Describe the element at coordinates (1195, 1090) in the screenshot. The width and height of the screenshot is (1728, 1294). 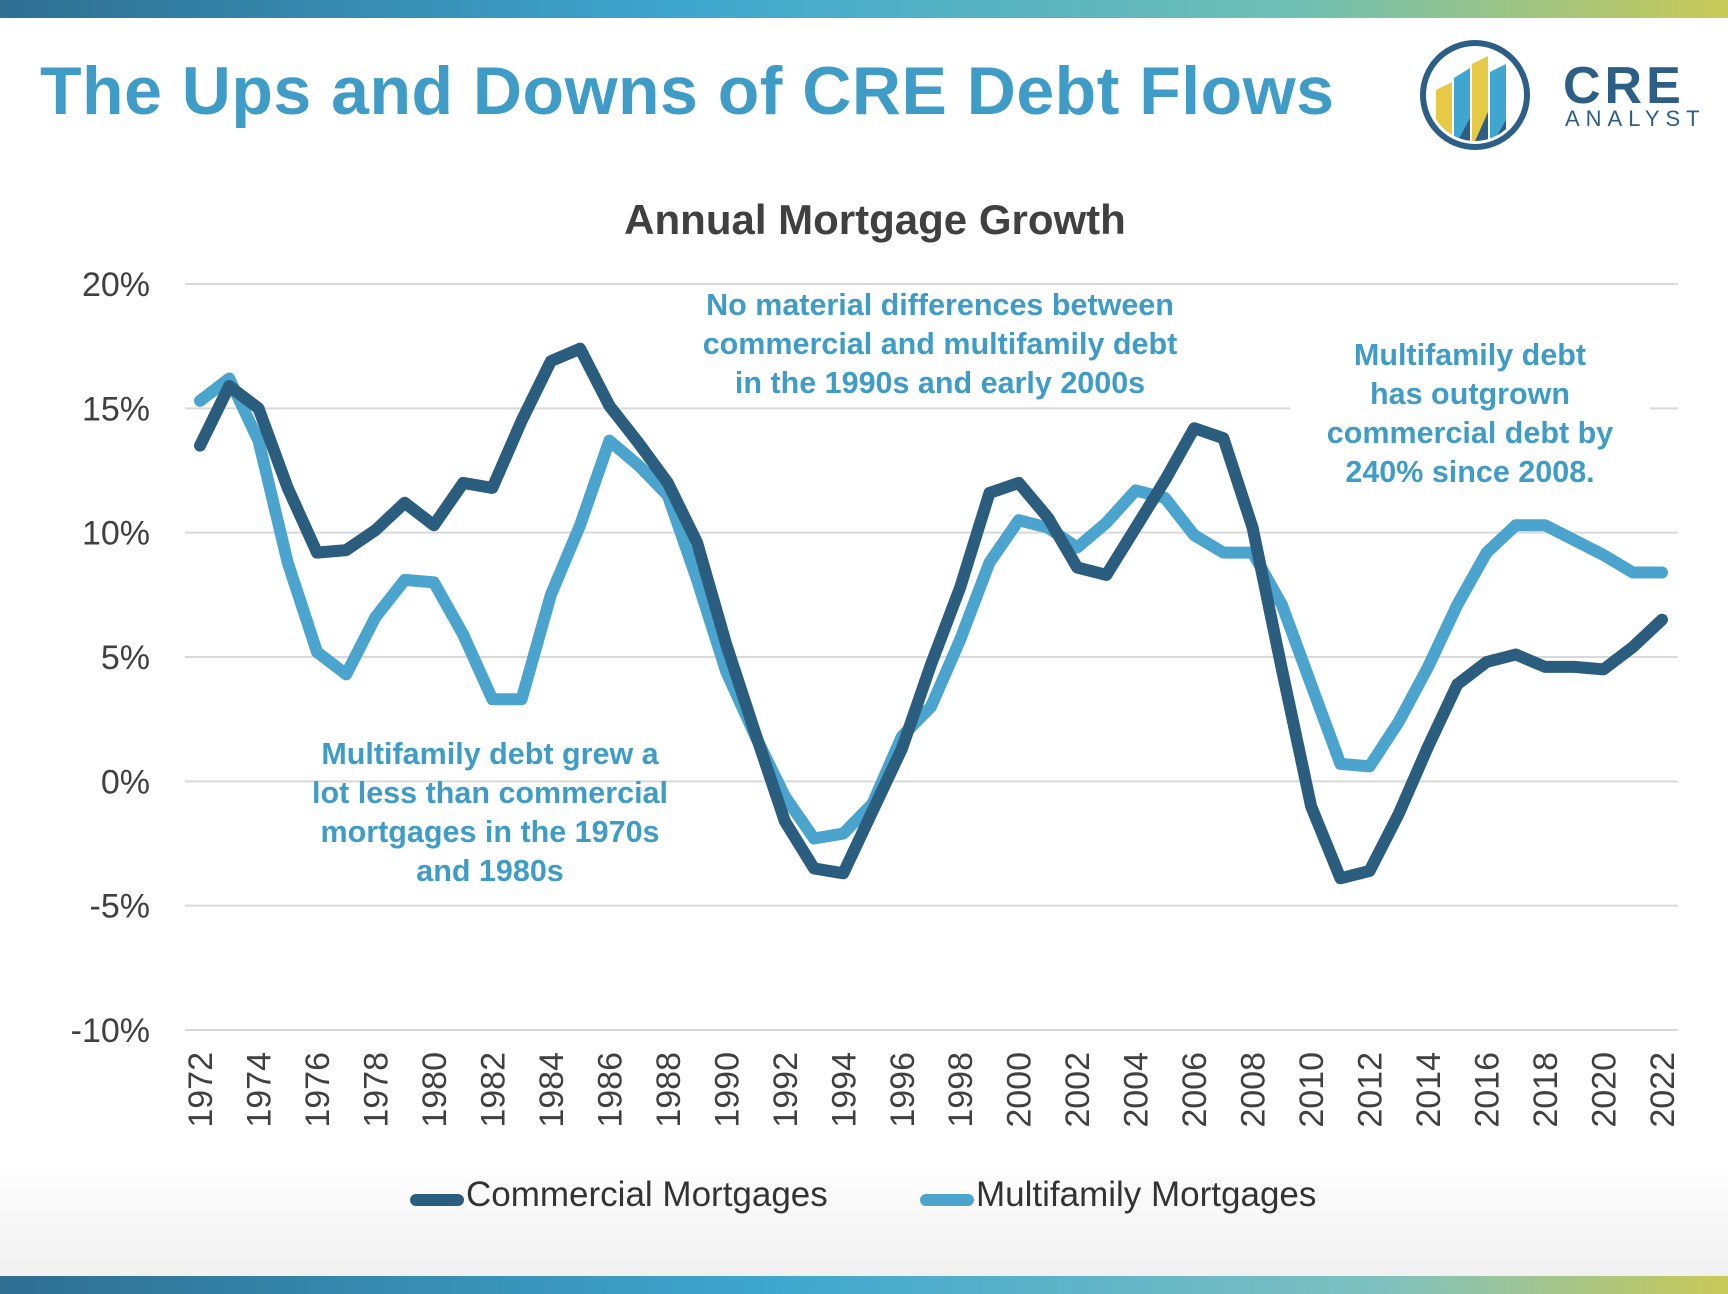
I see `x-tick-label: 2006` at that location.